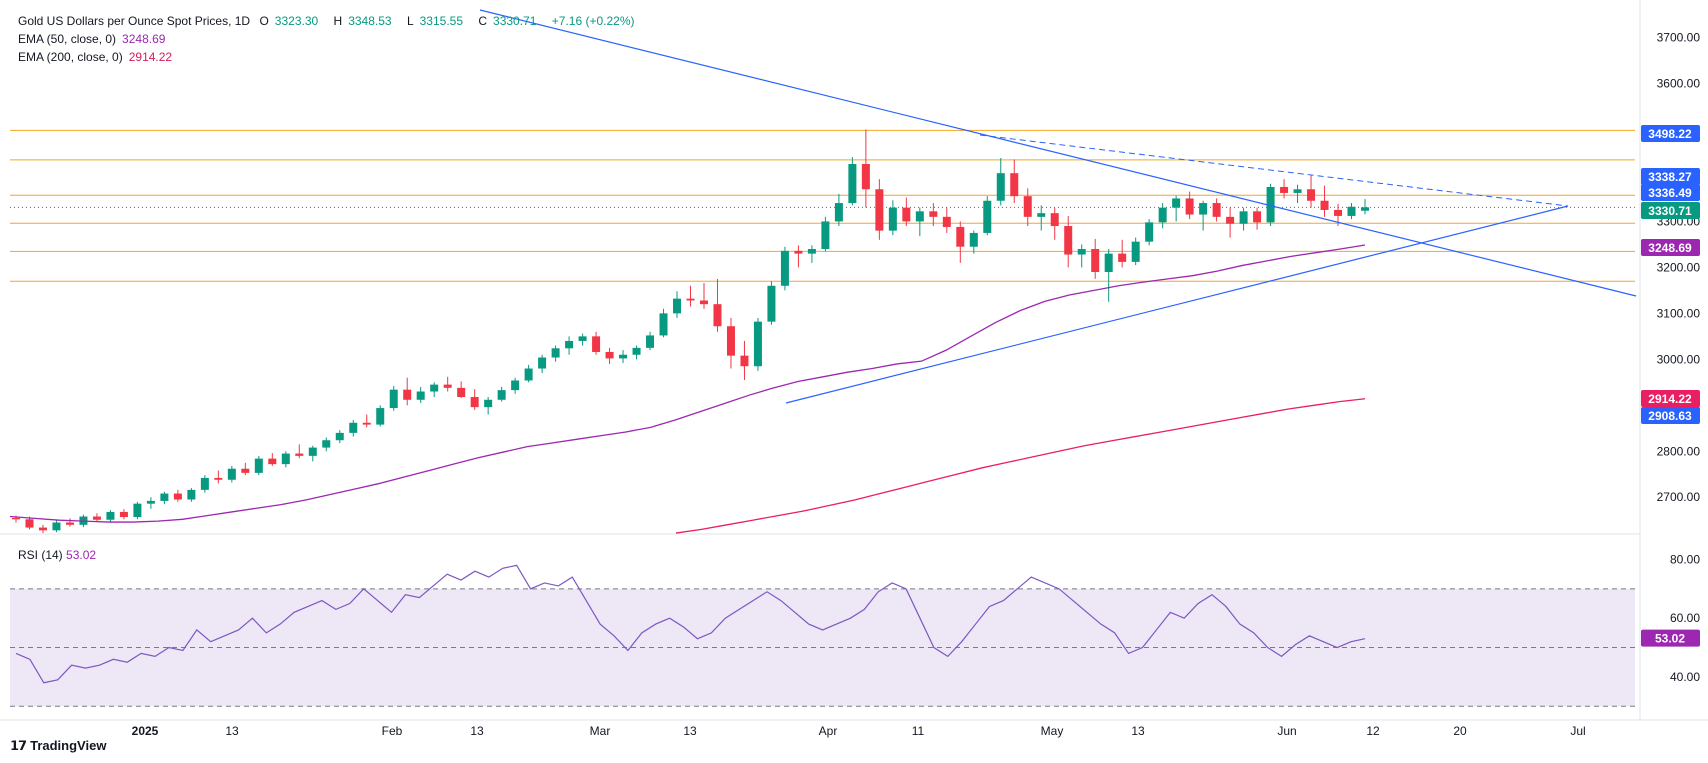  I want to click on price-tick: 3700.00, so click(1679, 38).